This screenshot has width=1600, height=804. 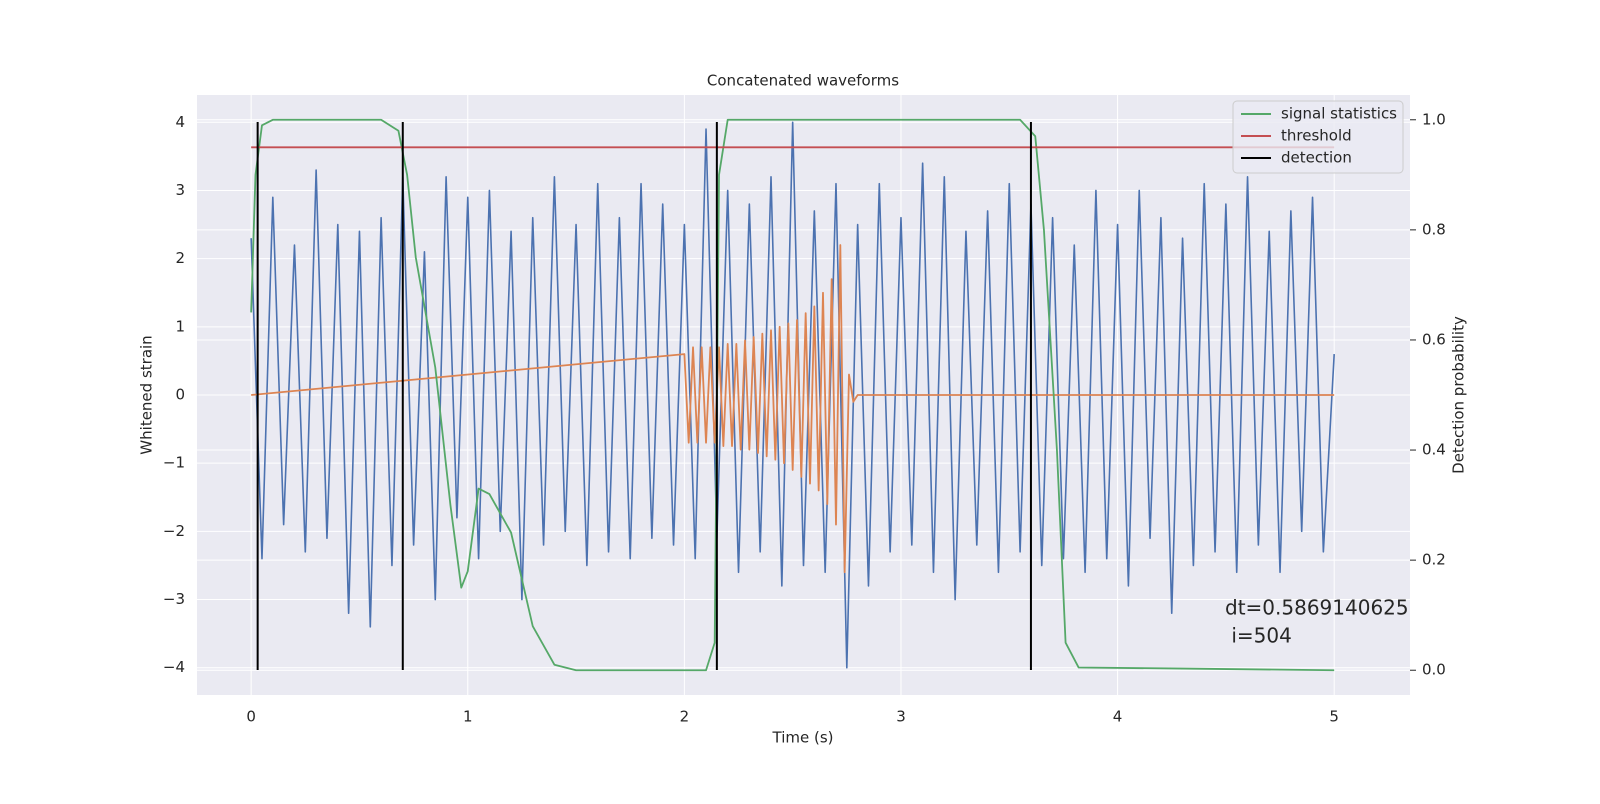 I want to click on annotation: i=504, so click(x=1258, y=636).